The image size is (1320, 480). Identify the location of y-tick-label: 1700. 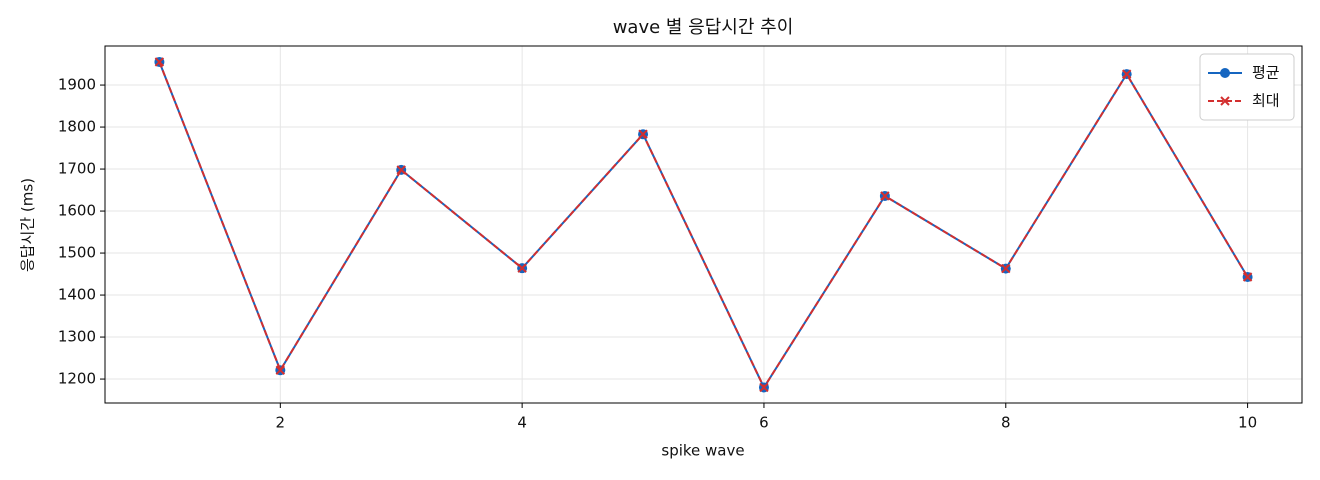
(77, 169).